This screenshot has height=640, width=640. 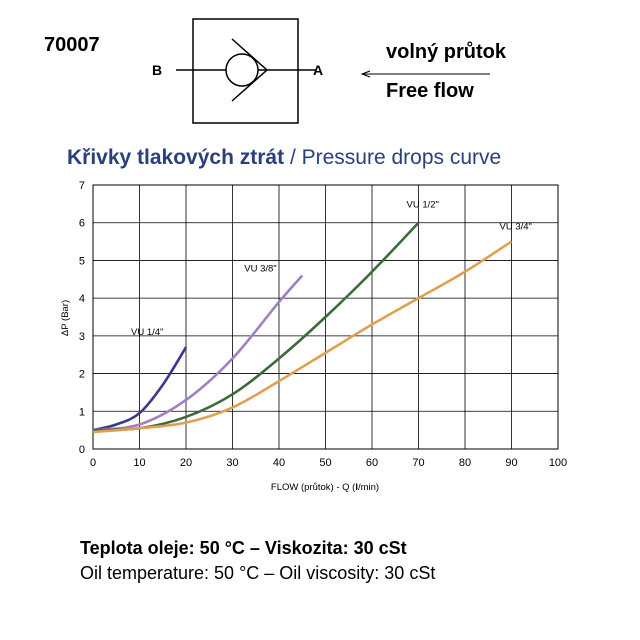 I want to click on valve-ball, so click(x=242, y=70).